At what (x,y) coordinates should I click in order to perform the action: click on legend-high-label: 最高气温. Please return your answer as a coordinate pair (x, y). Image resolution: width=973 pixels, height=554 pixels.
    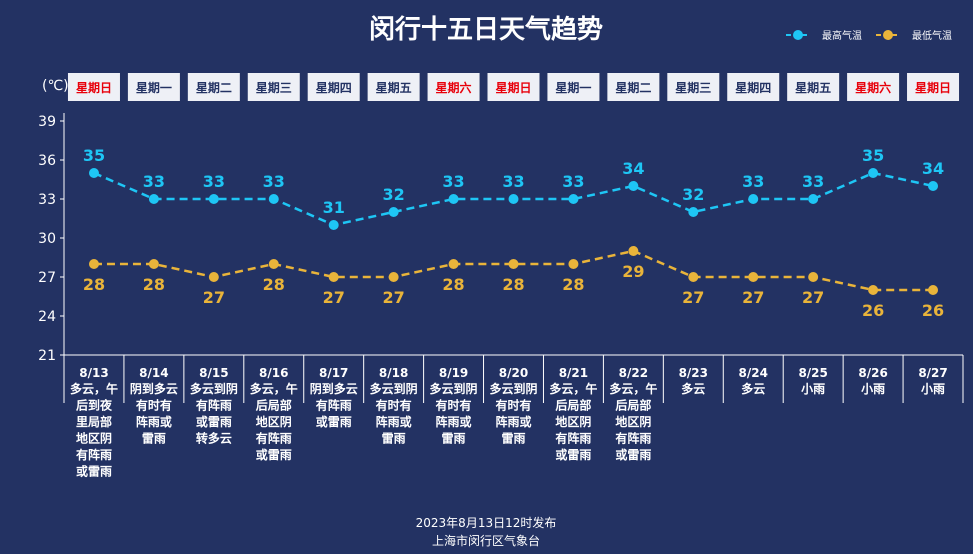
    Looking at the image, I should click on (842, 35).